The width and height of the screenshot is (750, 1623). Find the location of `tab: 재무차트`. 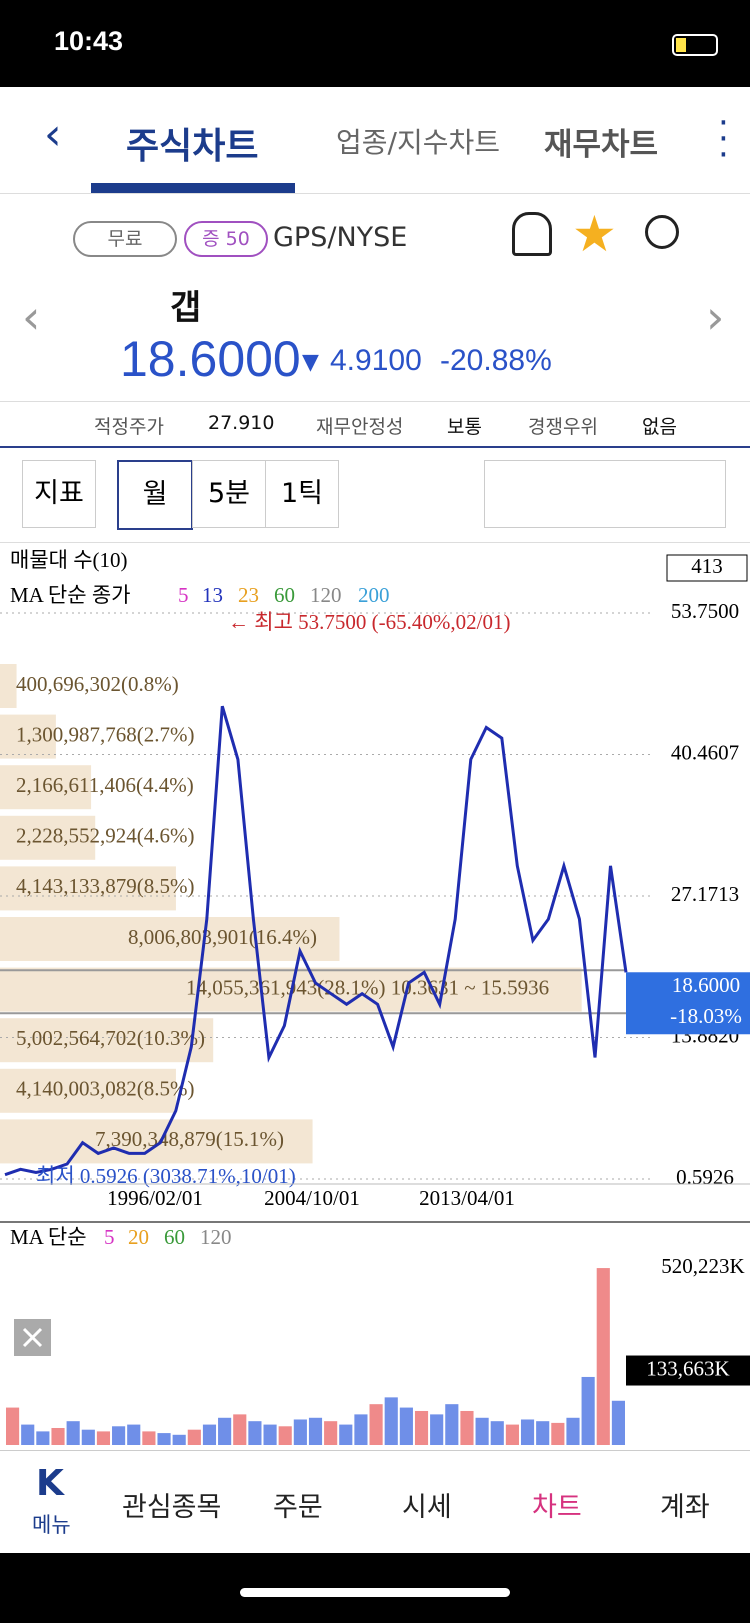

tab: 재무차트 is located at coordinates (601, 145).